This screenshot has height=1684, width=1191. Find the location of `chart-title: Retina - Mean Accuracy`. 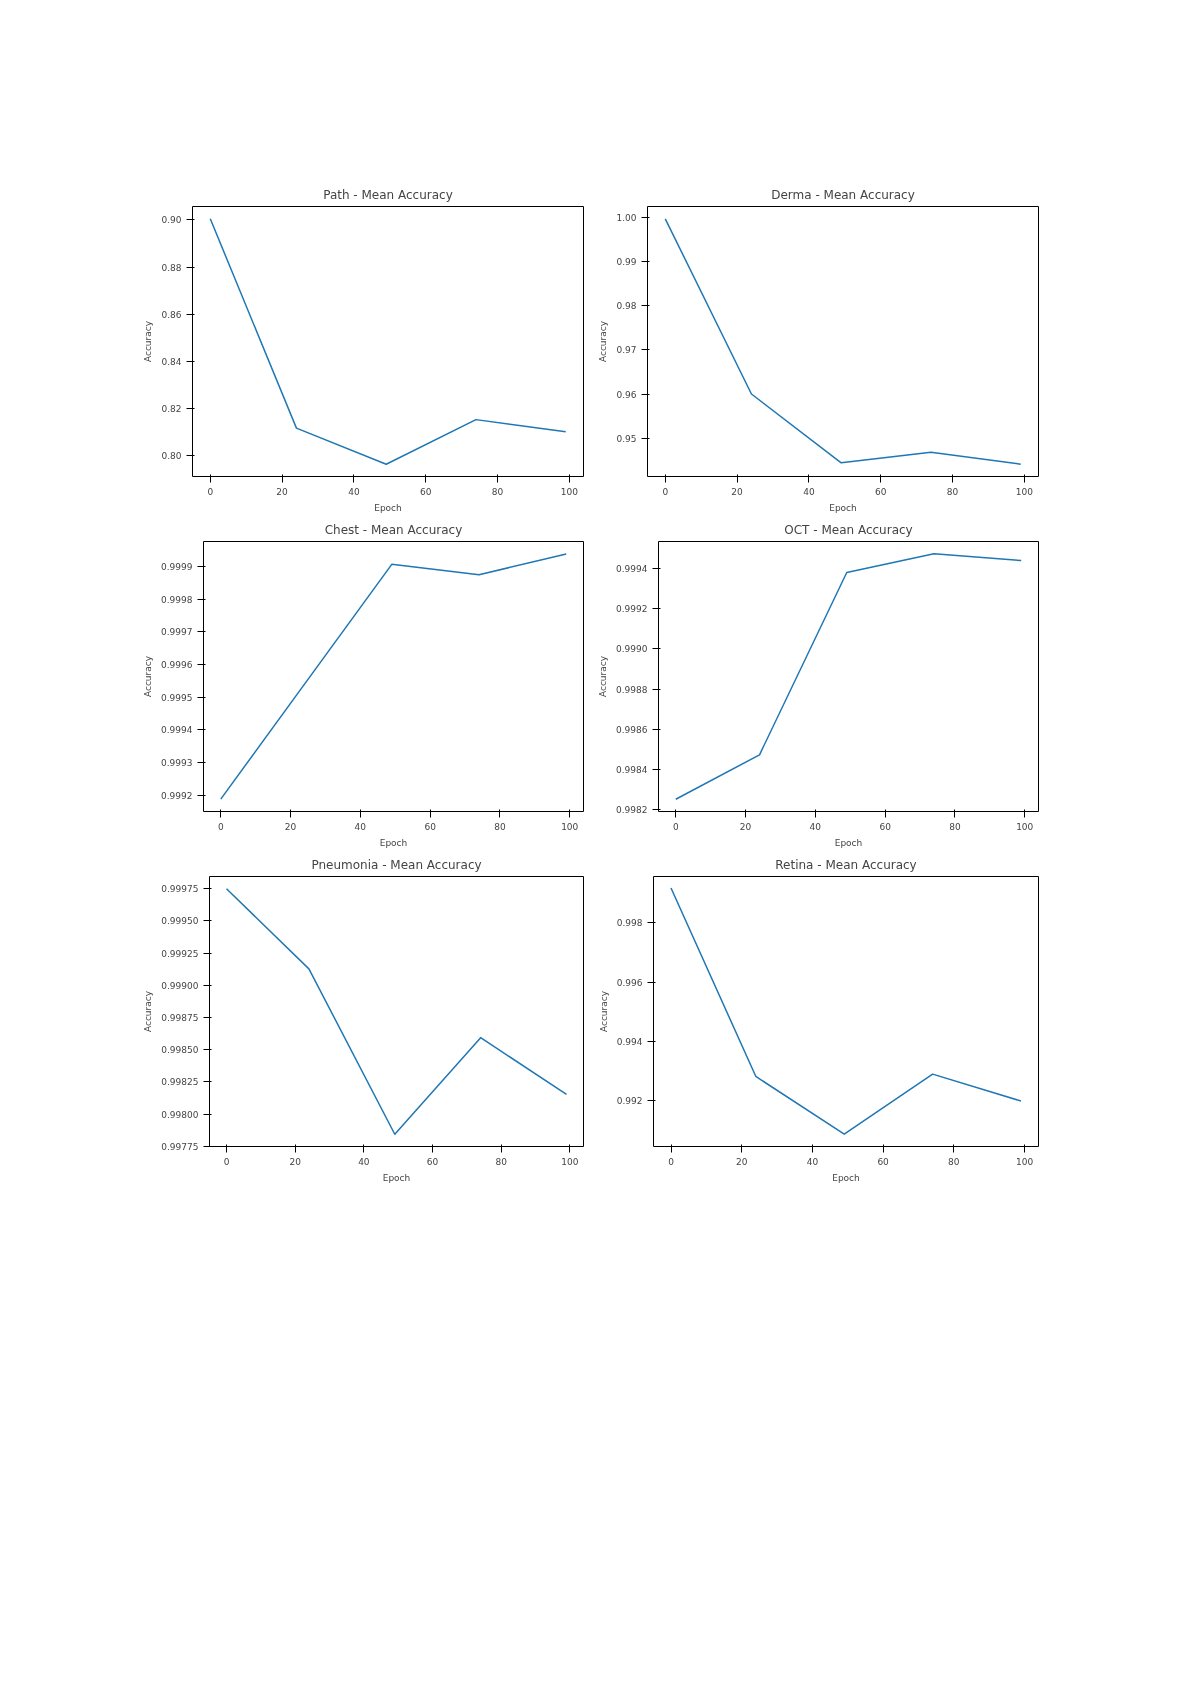

chart-title: Retina - Mean Accuracy is located at coordinates (846, 864).